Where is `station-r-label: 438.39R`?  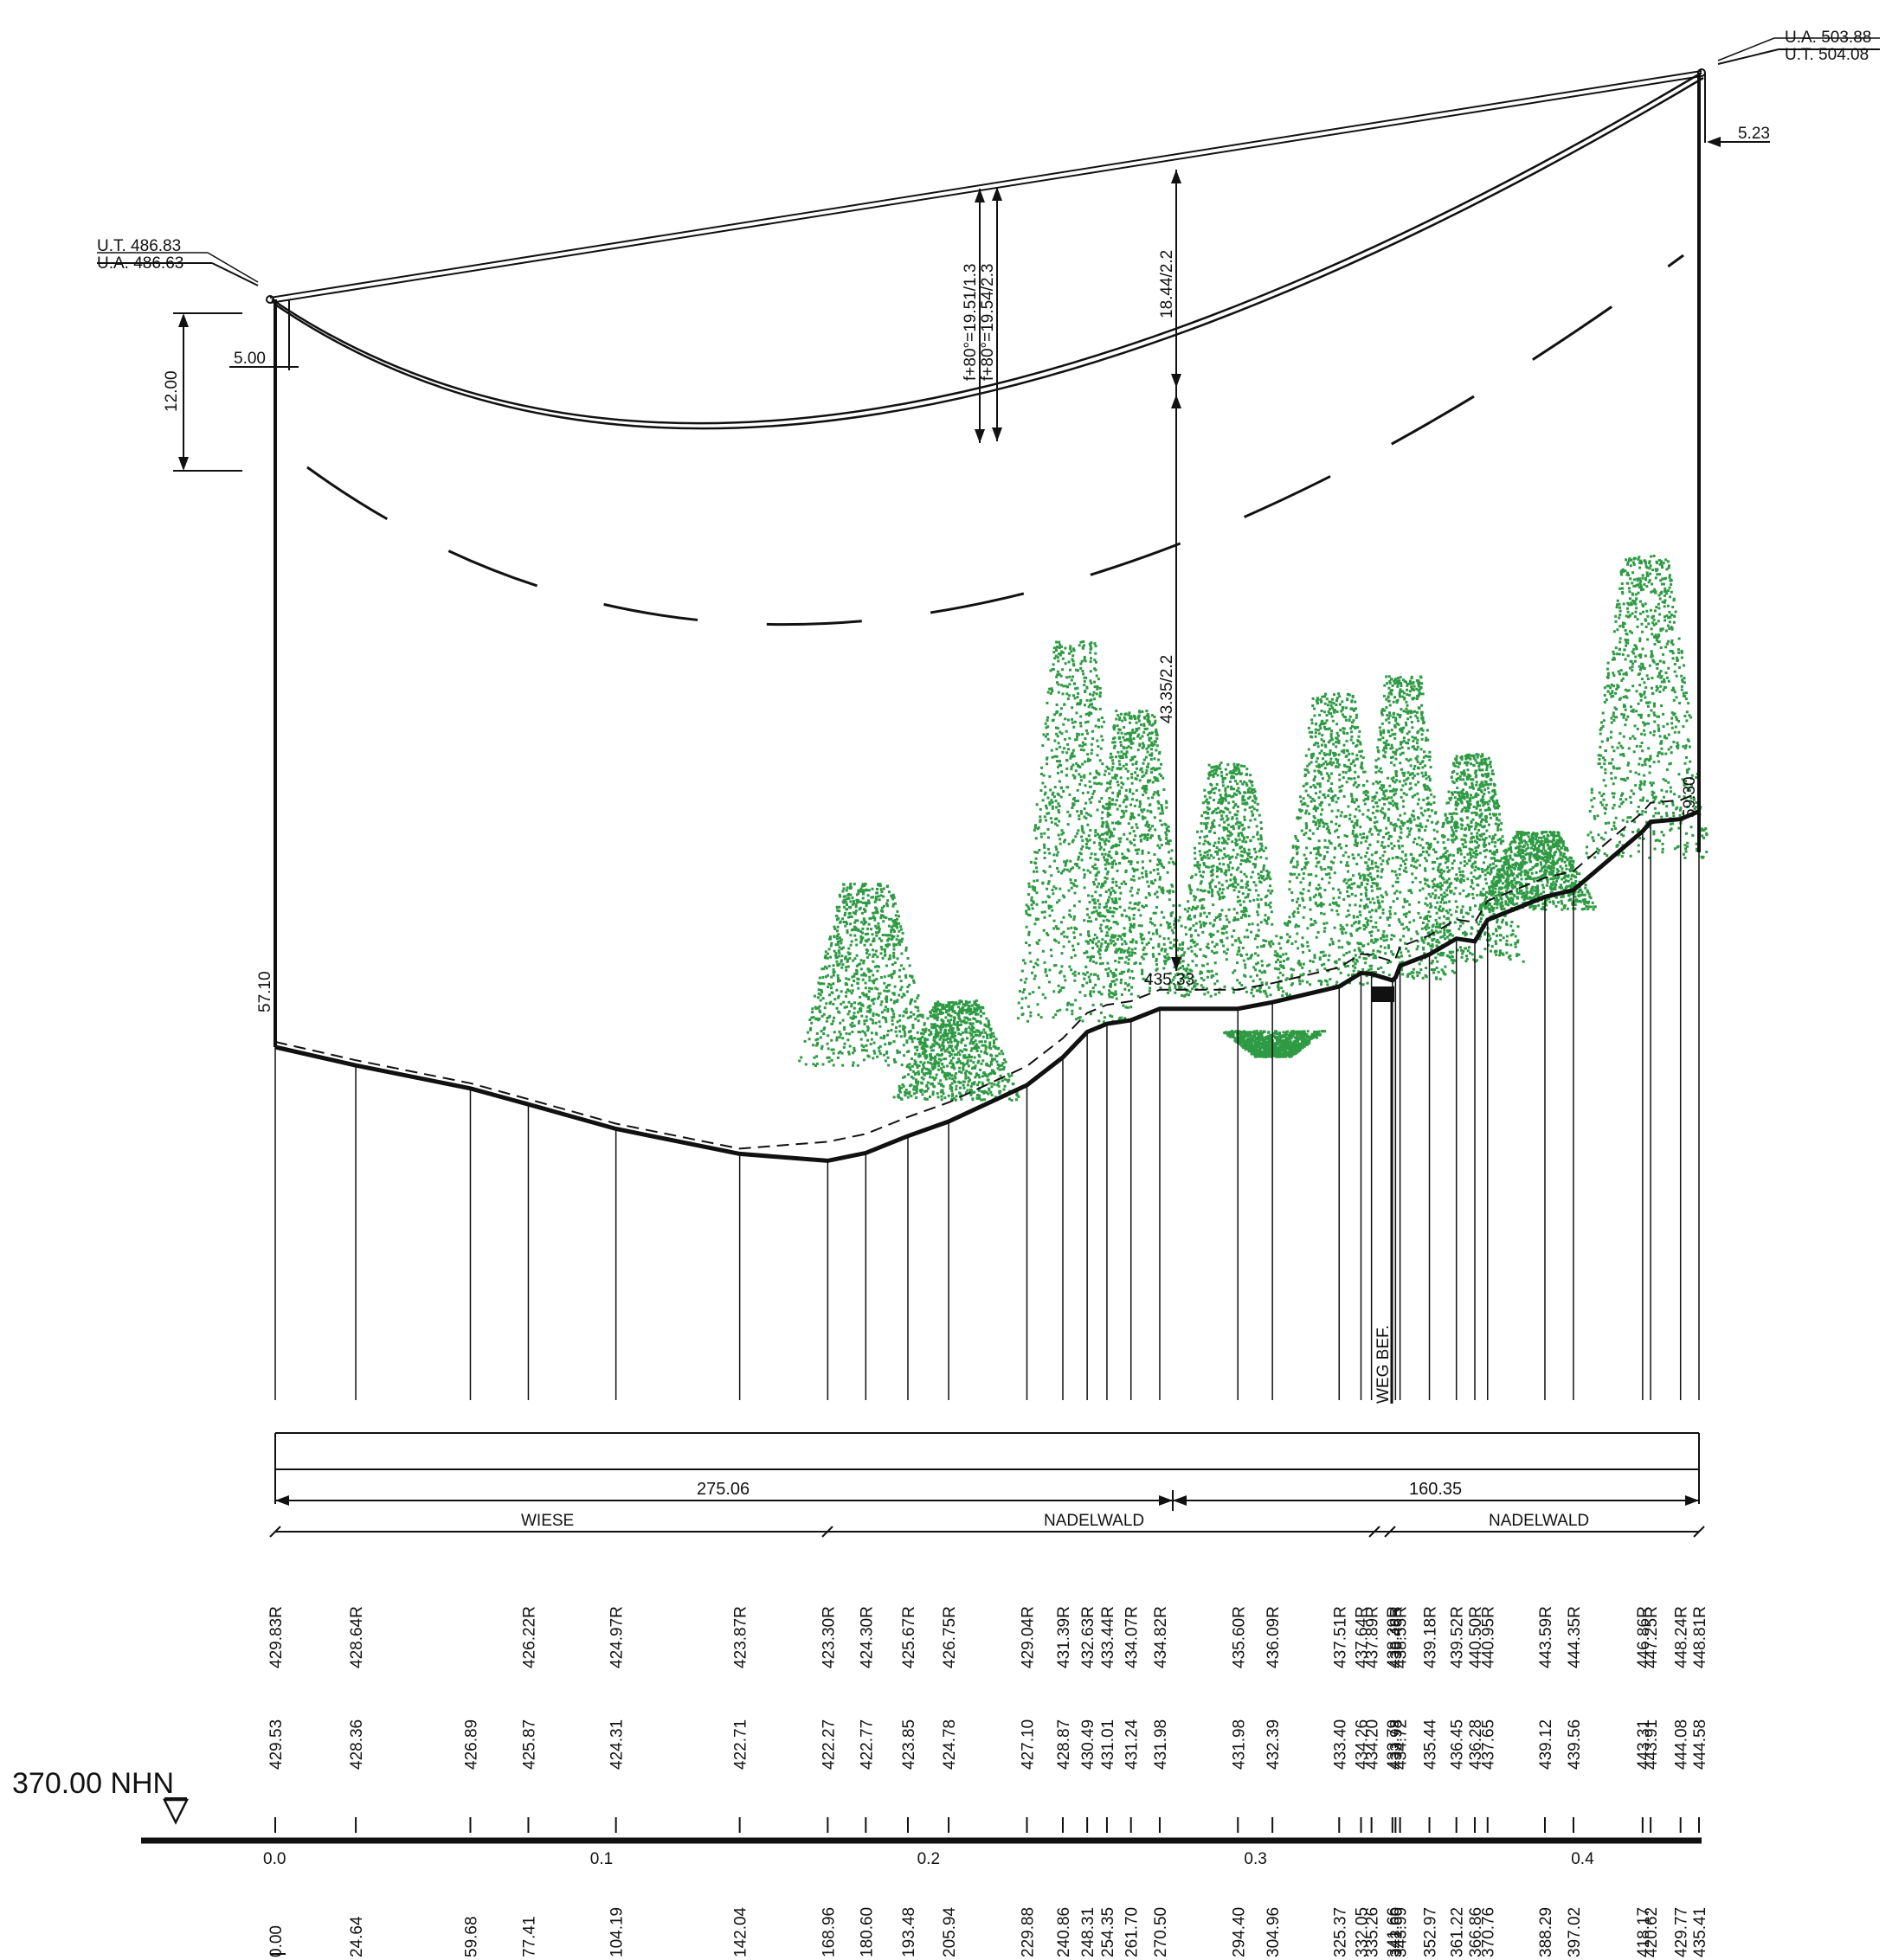
station-r-label: 438.39R is located at coordinates (1394, 1637).